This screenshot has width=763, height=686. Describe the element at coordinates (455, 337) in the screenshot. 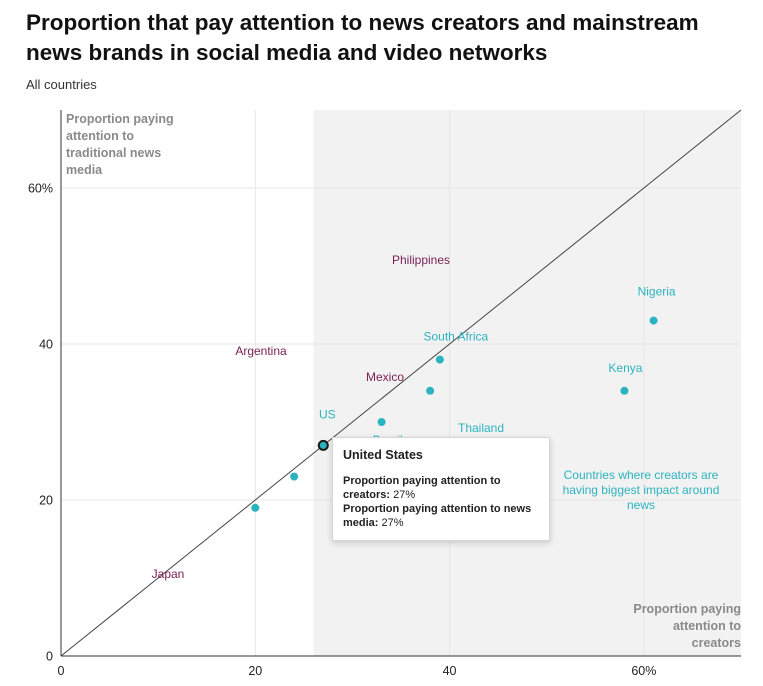

I see `country-label-south-africa: South Africa` at that location.